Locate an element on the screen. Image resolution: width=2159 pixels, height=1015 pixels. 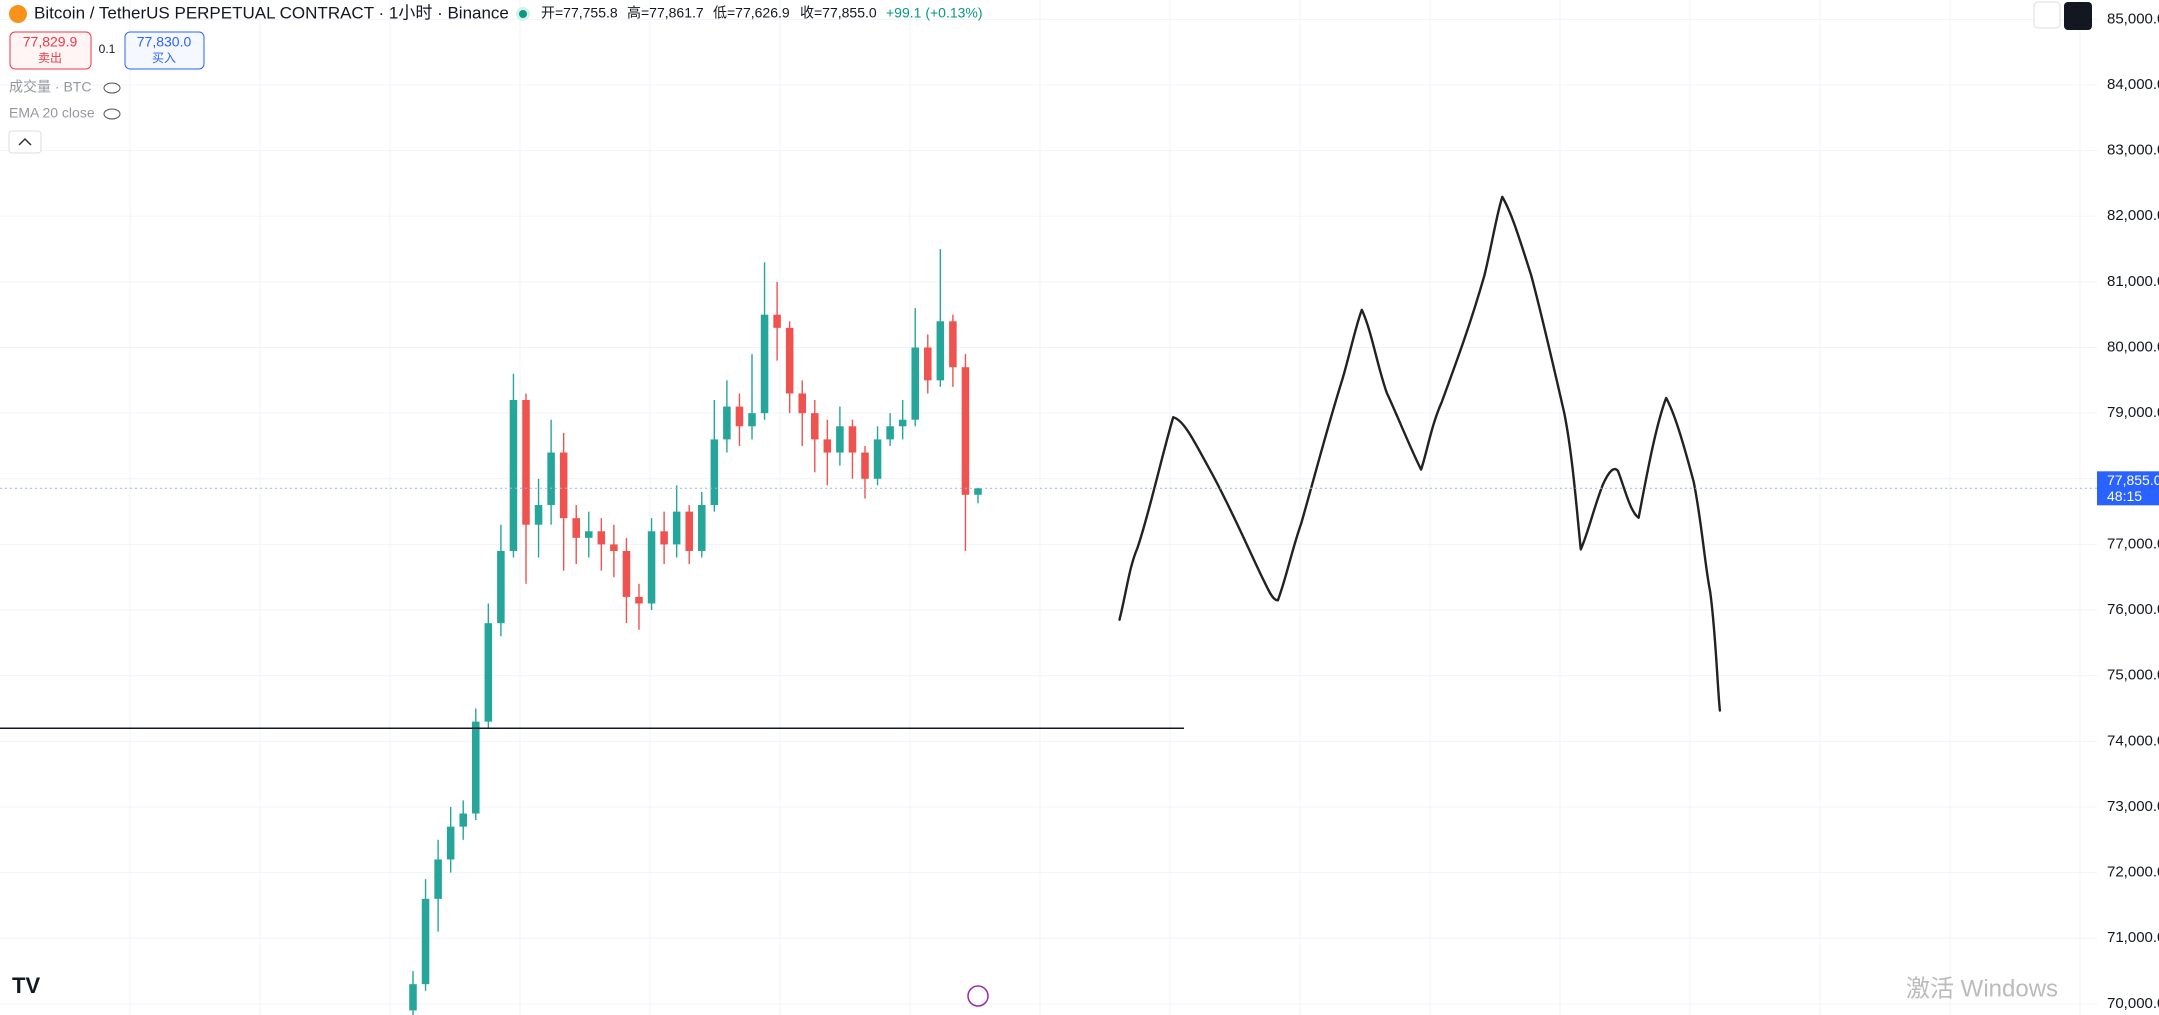
y-tick-label: 82,000.0 is located at coordinates (2133, 215).